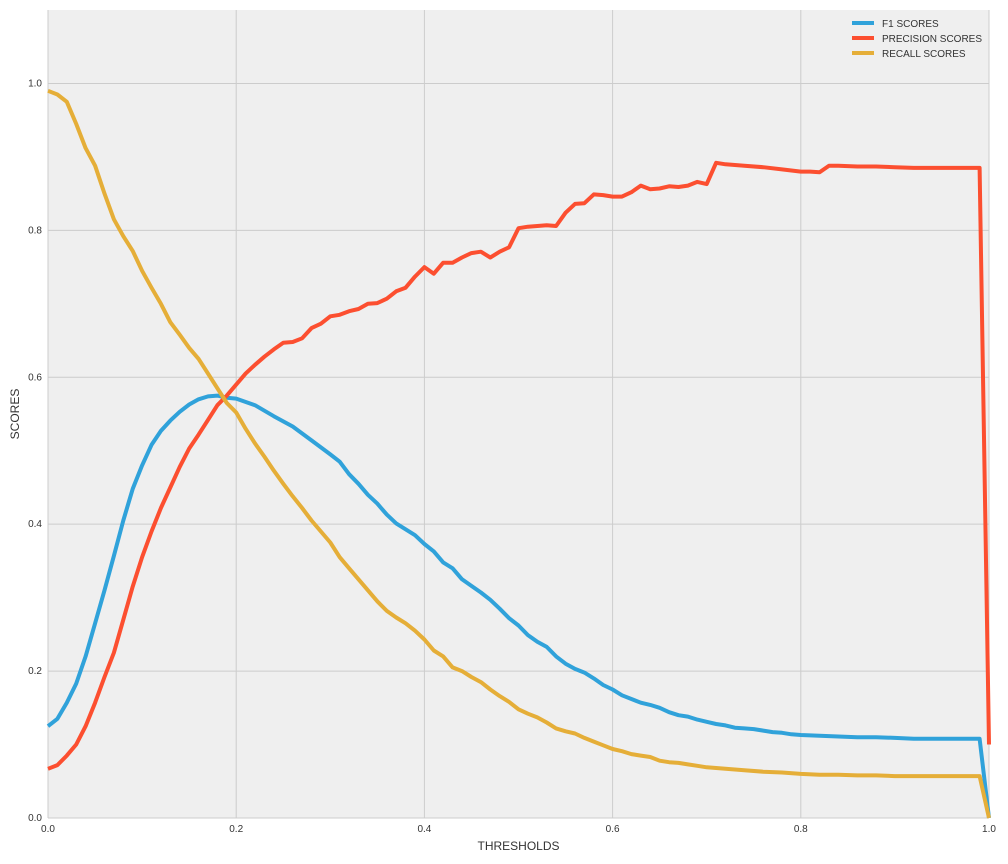 This screenshot has width=1008, height=864. What do you see at coordinates (35, 83) in the screenshot?
I see `y-tick-label: 1.0` at bounding box center [35, 83].